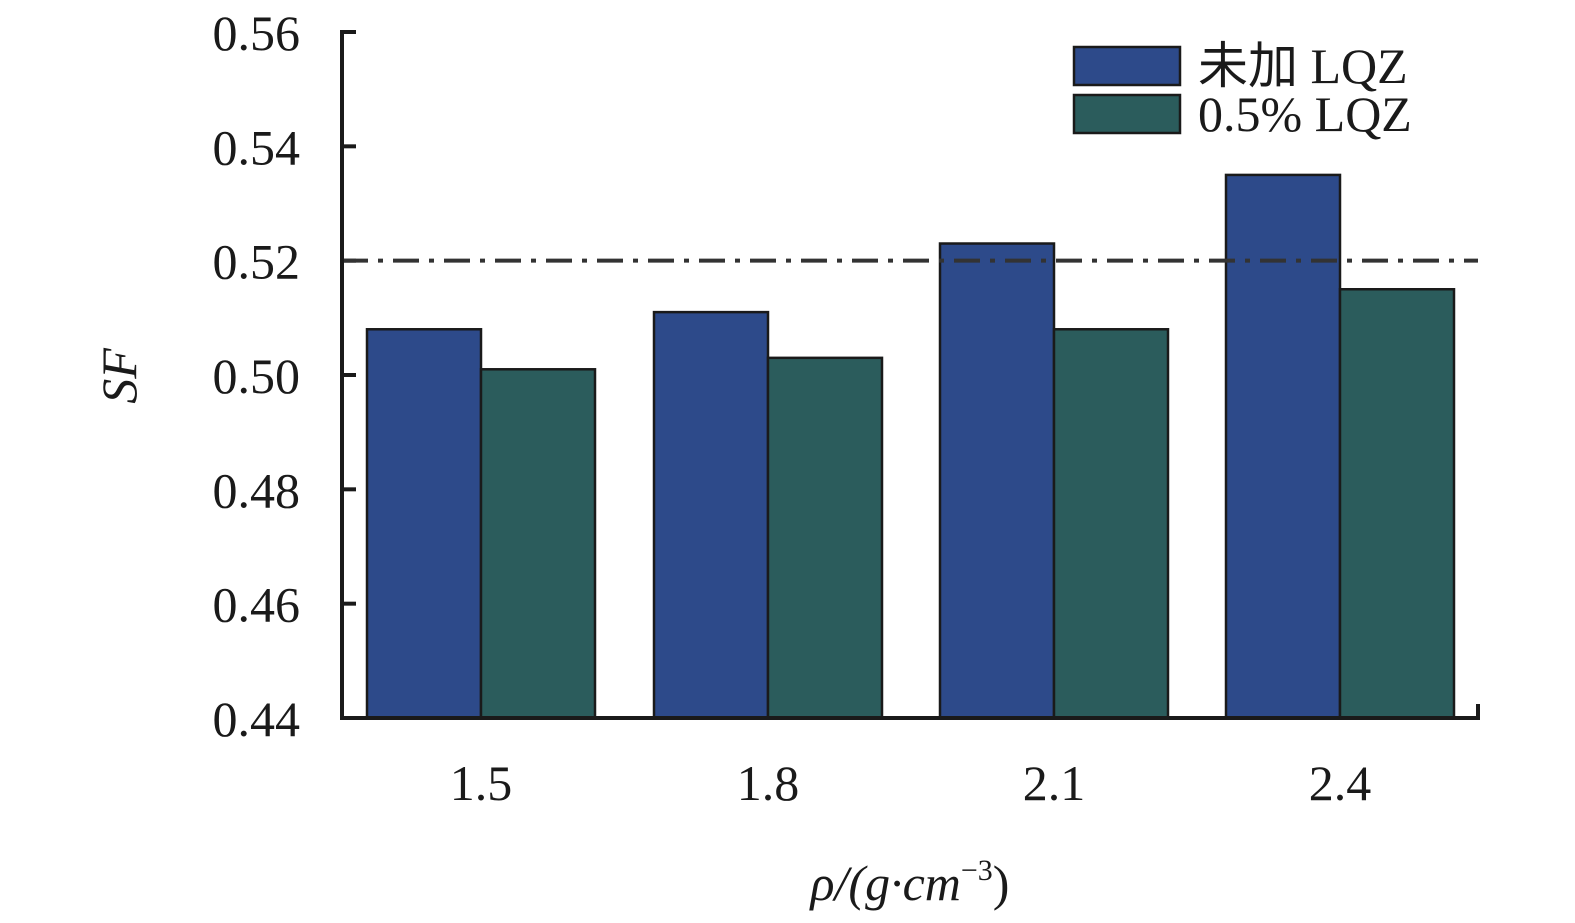 The image size is (1575, 923). What do you see at coordinates (1303, 66) in the screenshot?
I see `legend-label-series1: 未加 LQZ` at bounding box center [1303, 66].